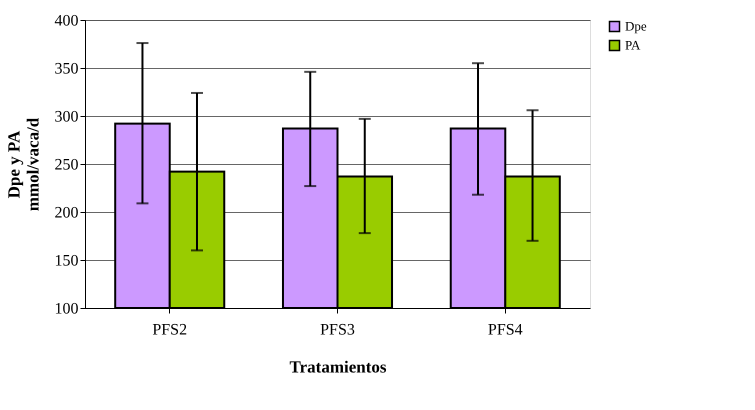  I want to click on x-tick-label: PFS2, so click(170, 330).